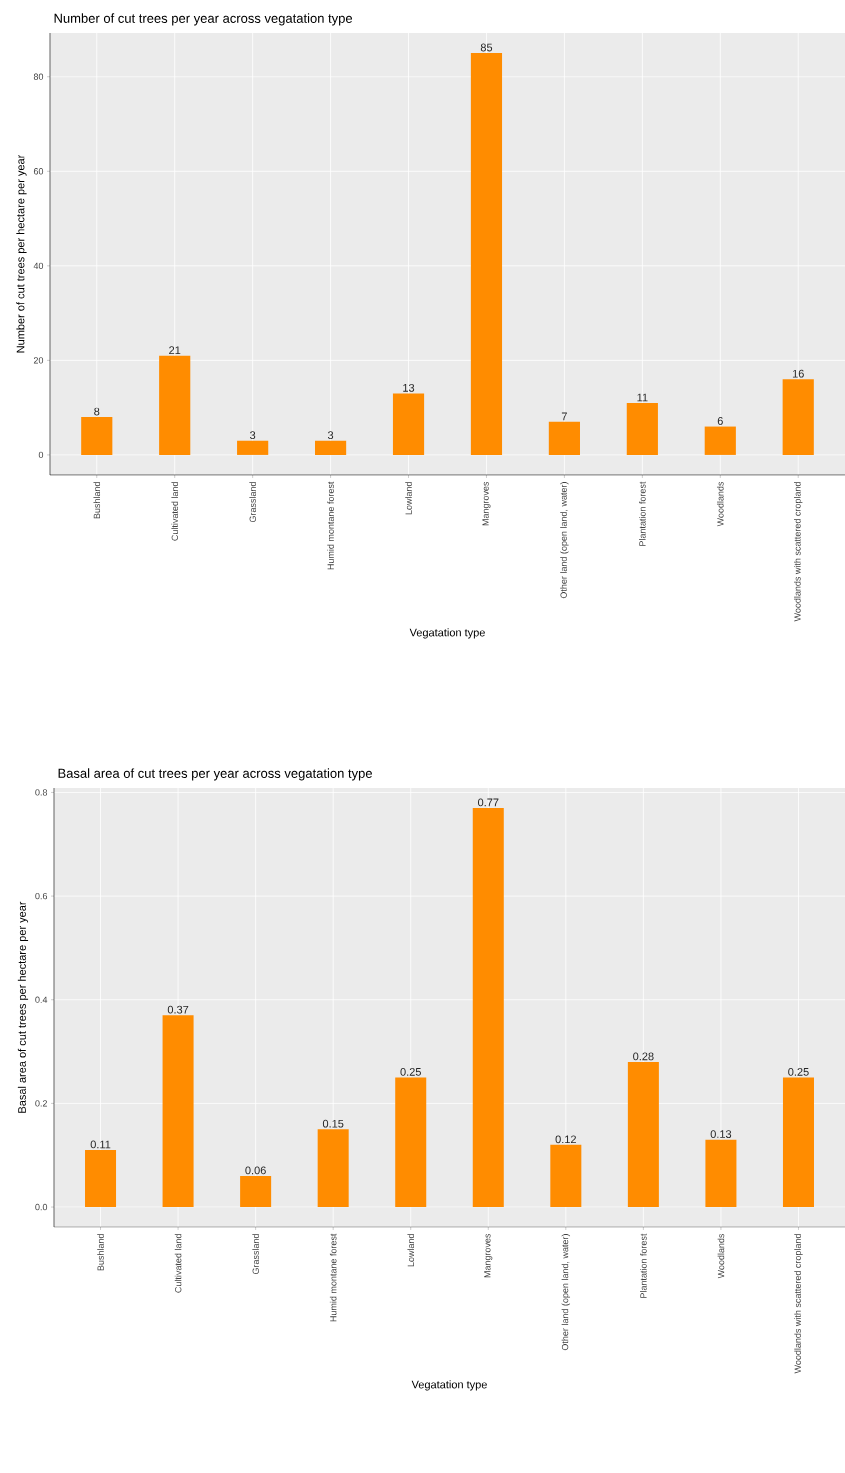  I want to click on y-tick-label: 0.6, so click(41, 896).